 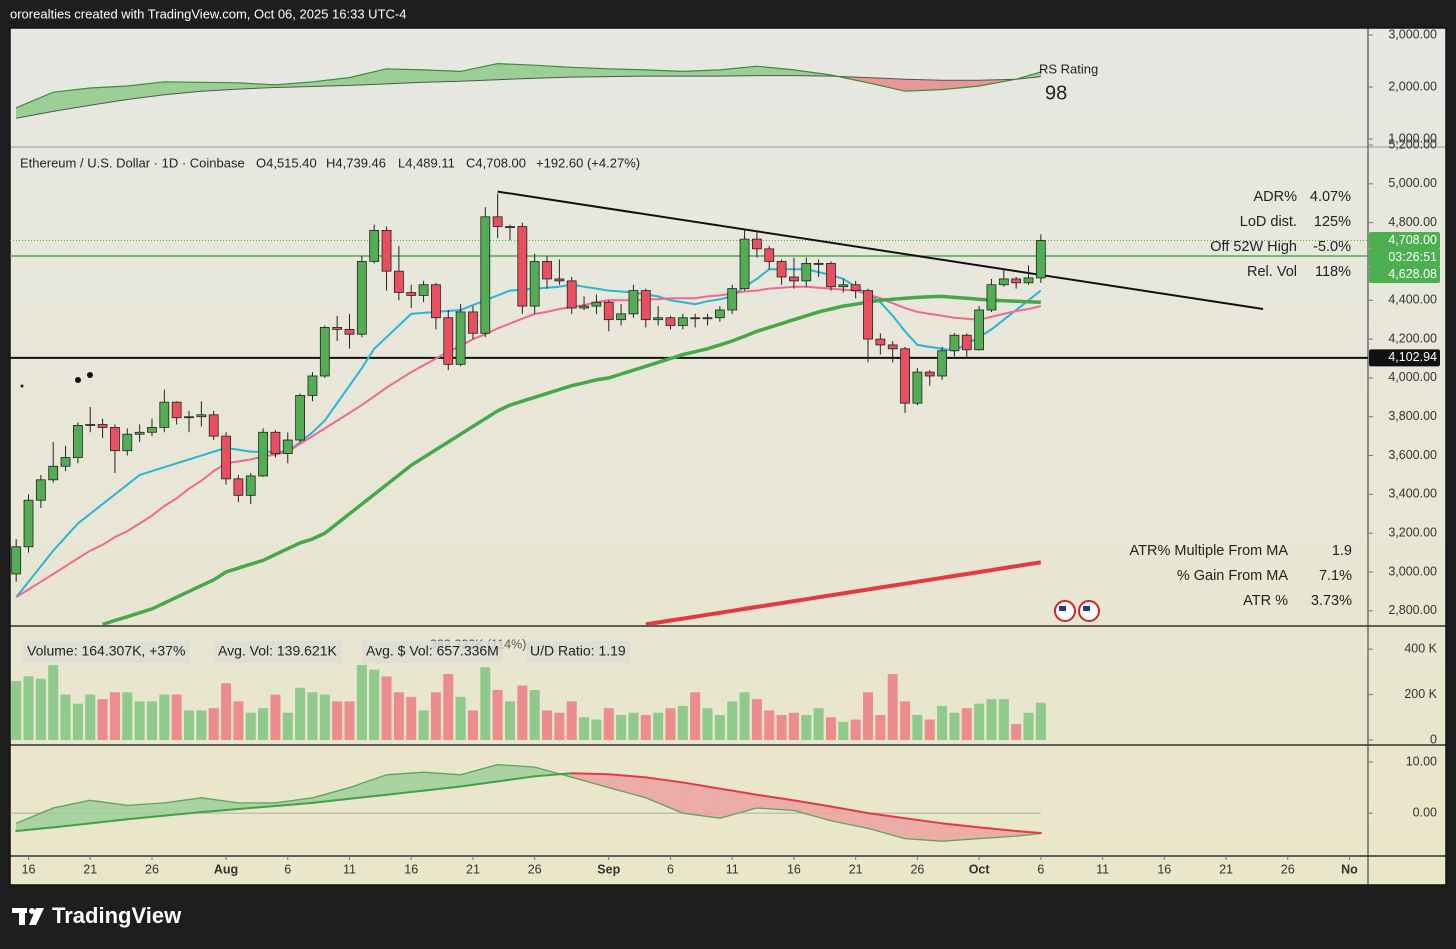 What do you see at coordinates (1349, 869) in the screenshot?
I see `x-tick-label: No` at bounding box center [1349, 869].